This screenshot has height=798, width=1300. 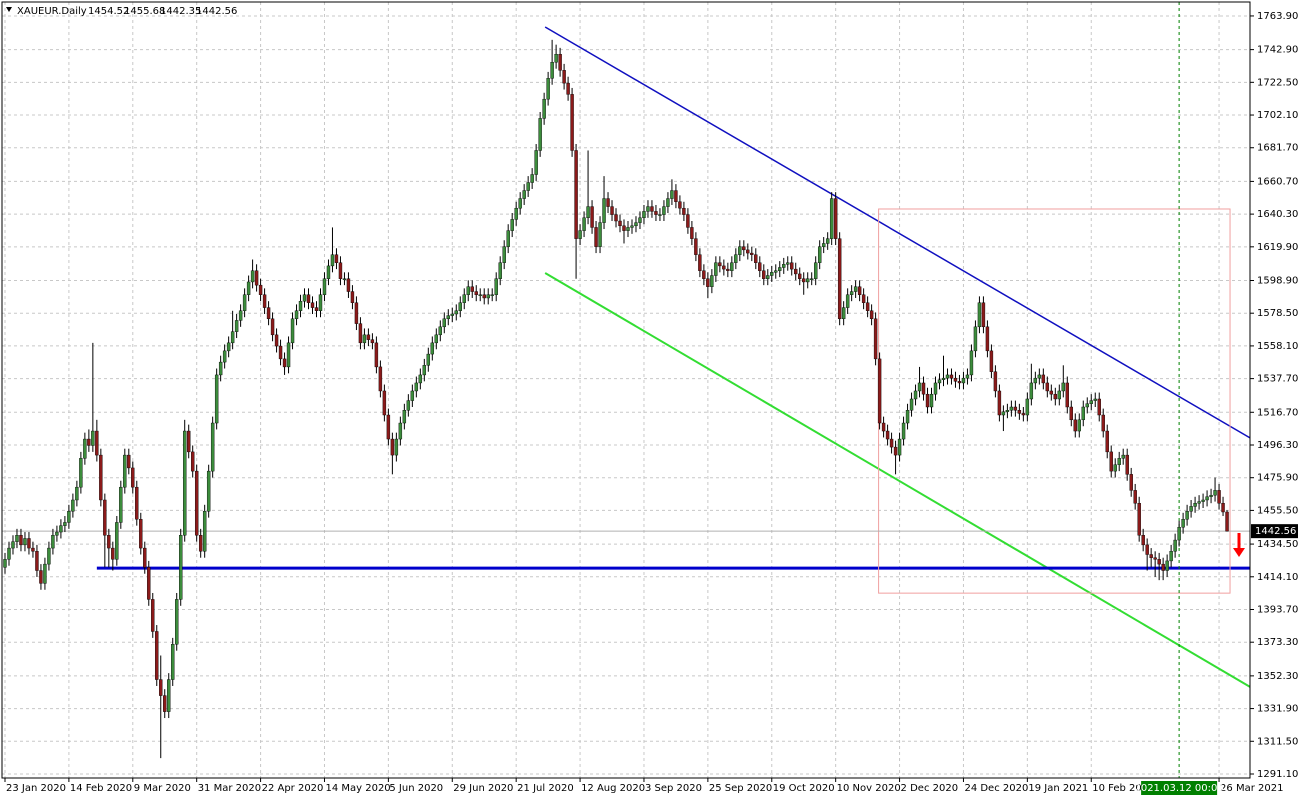 I want to click on x-tick-label: 21 Jul 2020, so click(x=545, y=788).